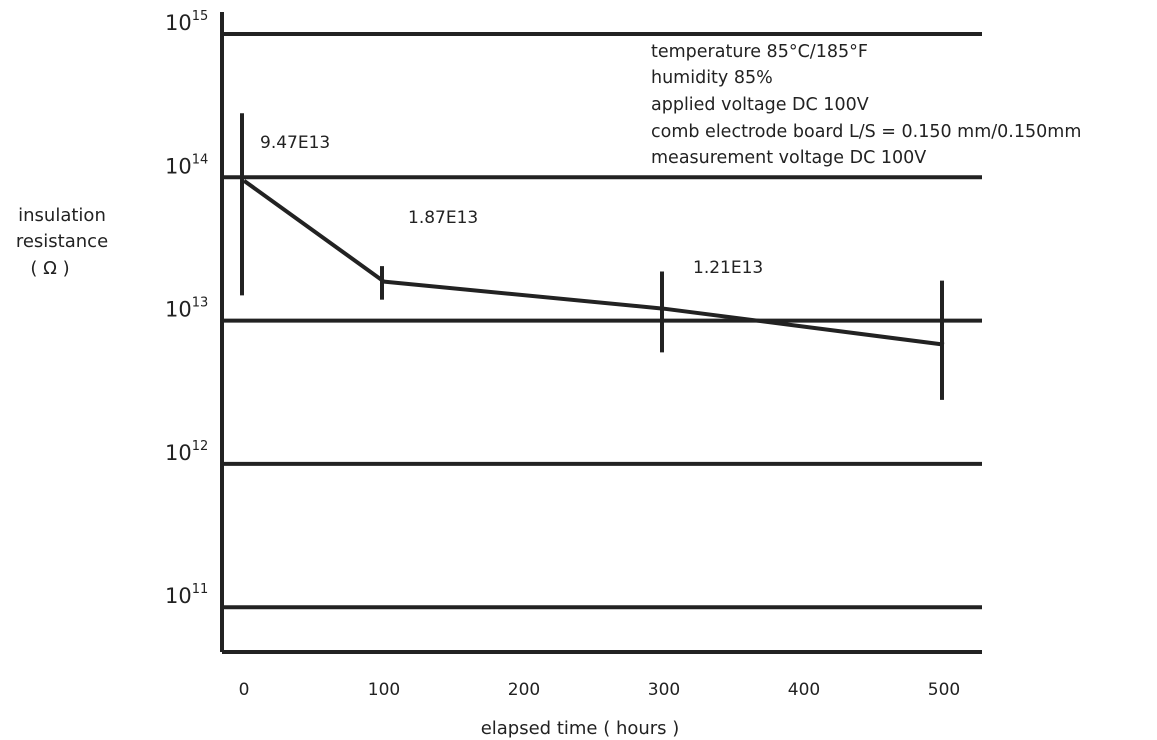 Image resolution: width=1157 pixels, height=740 pixels. Describe the element at coordinates (200, 589) in the screenshot. I see `y-tick-exp-4: 11` at that location.